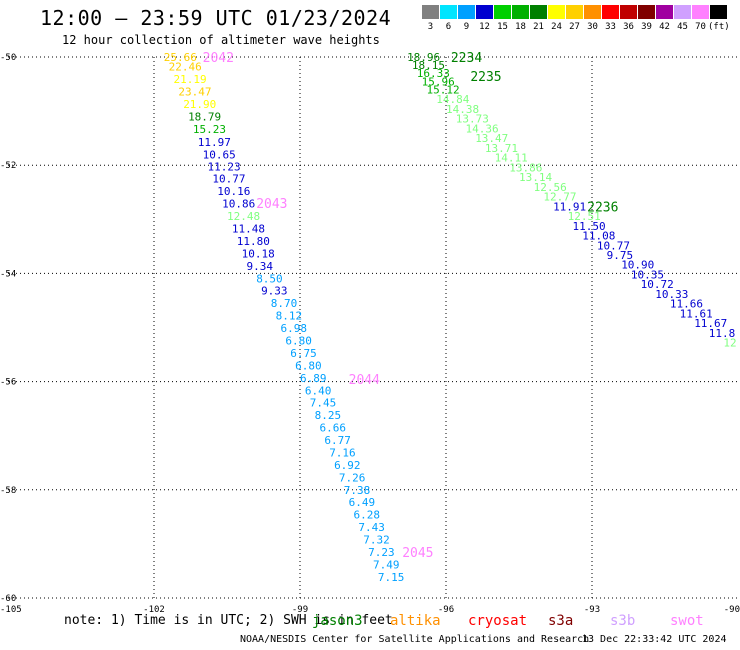  I want to click on swh-value-label: 13.73, so click(472, 119).